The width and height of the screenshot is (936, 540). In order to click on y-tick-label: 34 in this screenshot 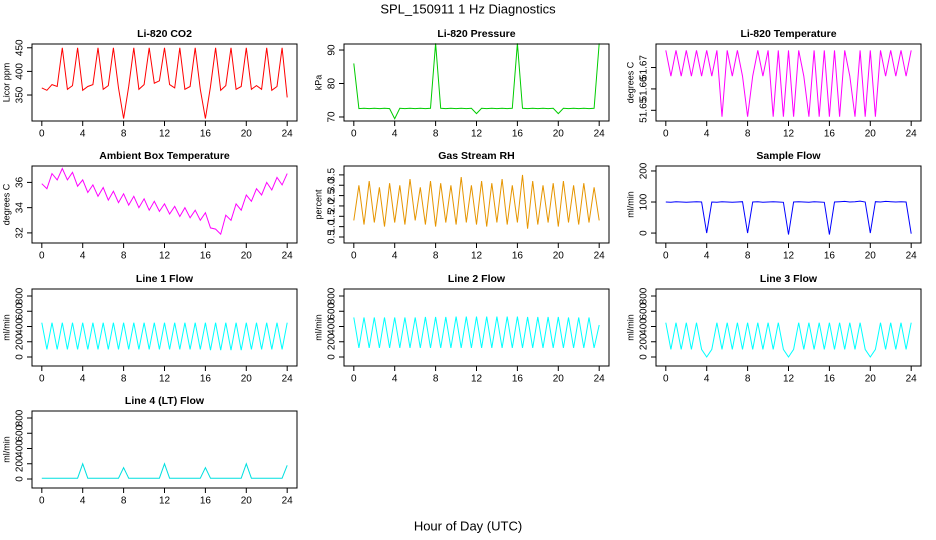, I will do `click(20, 208)`.